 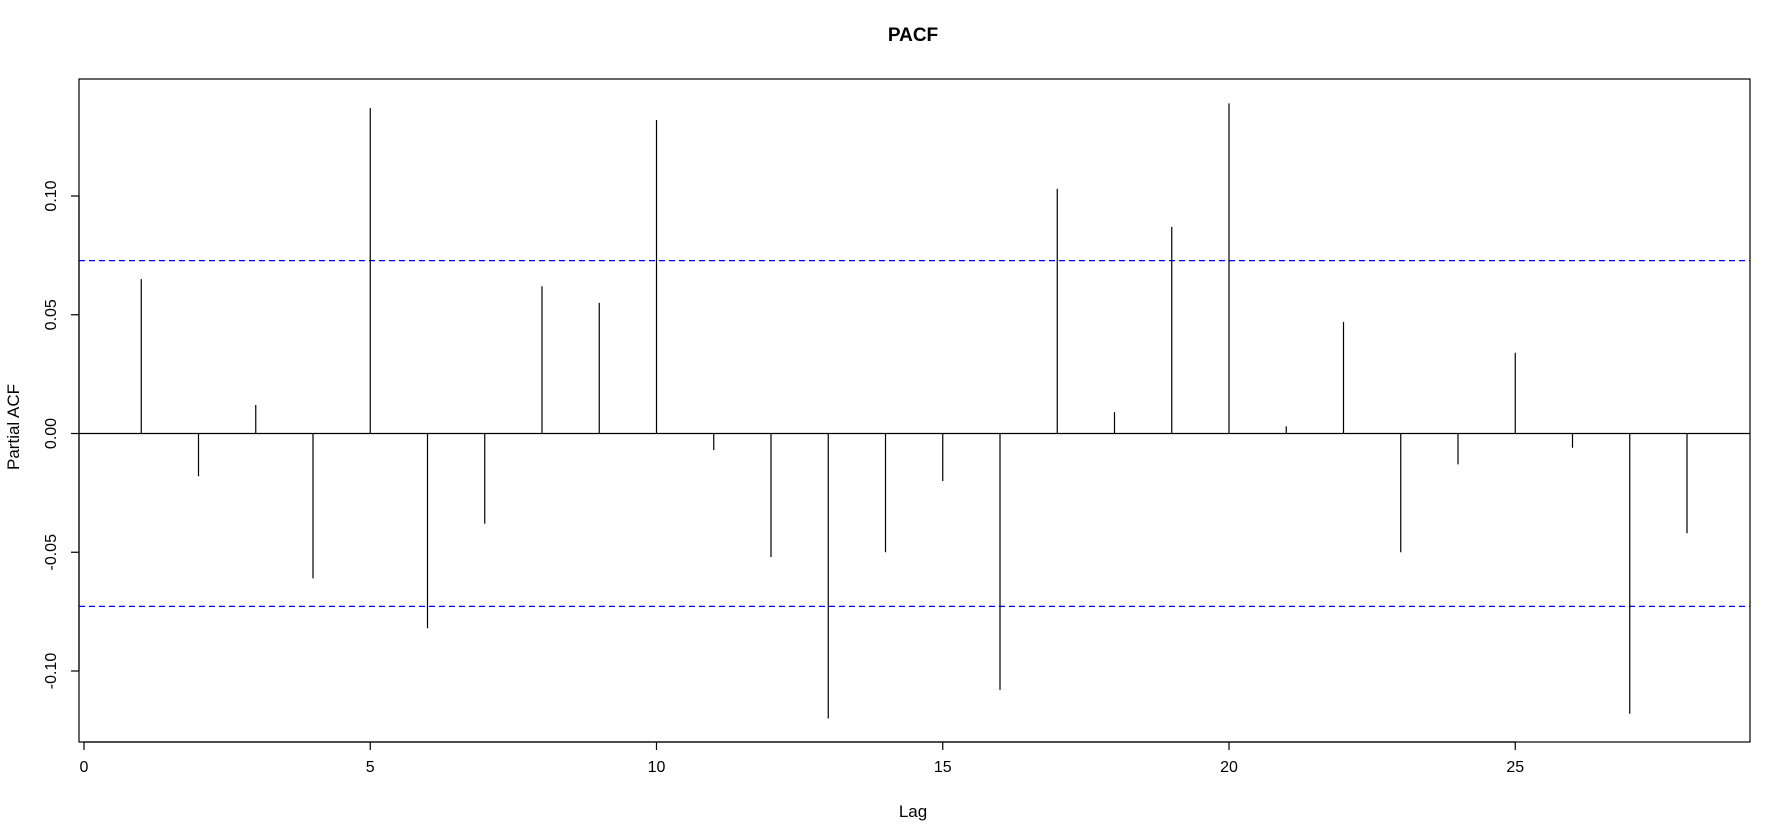 What do you see at coordinates (51, 671) in the screenshot?
I see `y-tick-label: -0.10` at bounding box center [51, 671].